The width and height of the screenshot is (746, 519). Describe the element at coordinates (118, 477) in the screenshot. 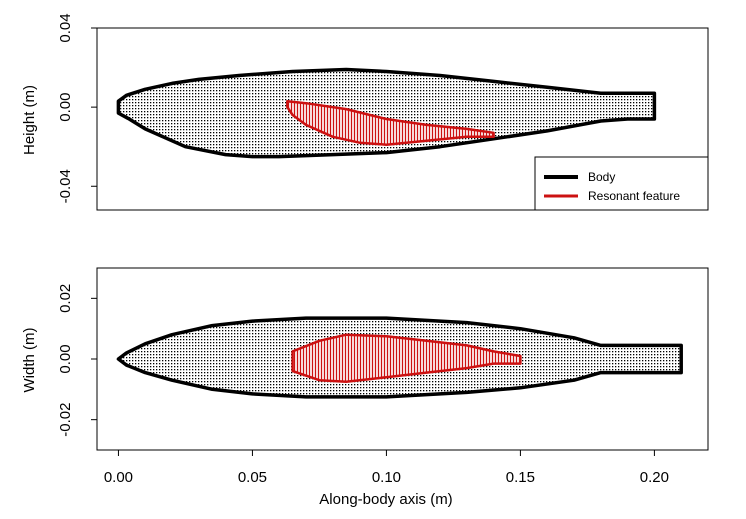

I see `x-tick-label: 0.00` at that location.